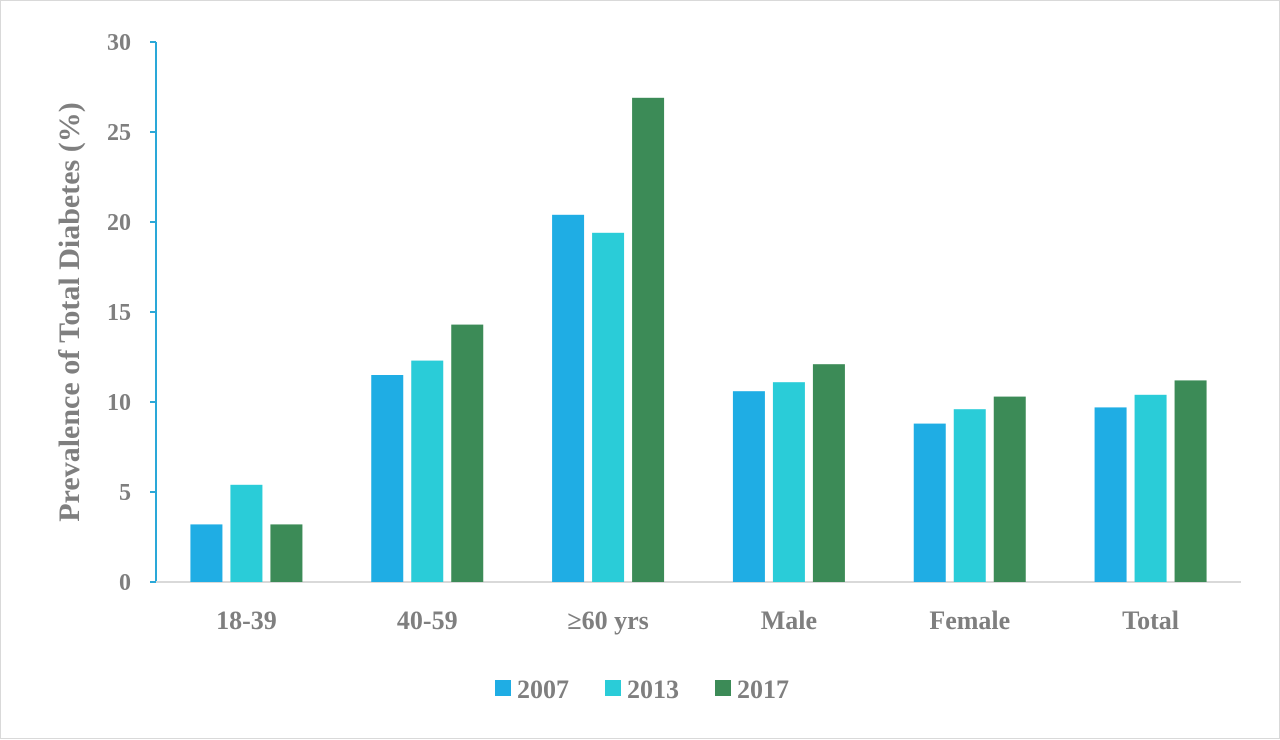 This screenshot has height=740, width=1280. I want to click on y-tick-label: 5, so click(125, 493).